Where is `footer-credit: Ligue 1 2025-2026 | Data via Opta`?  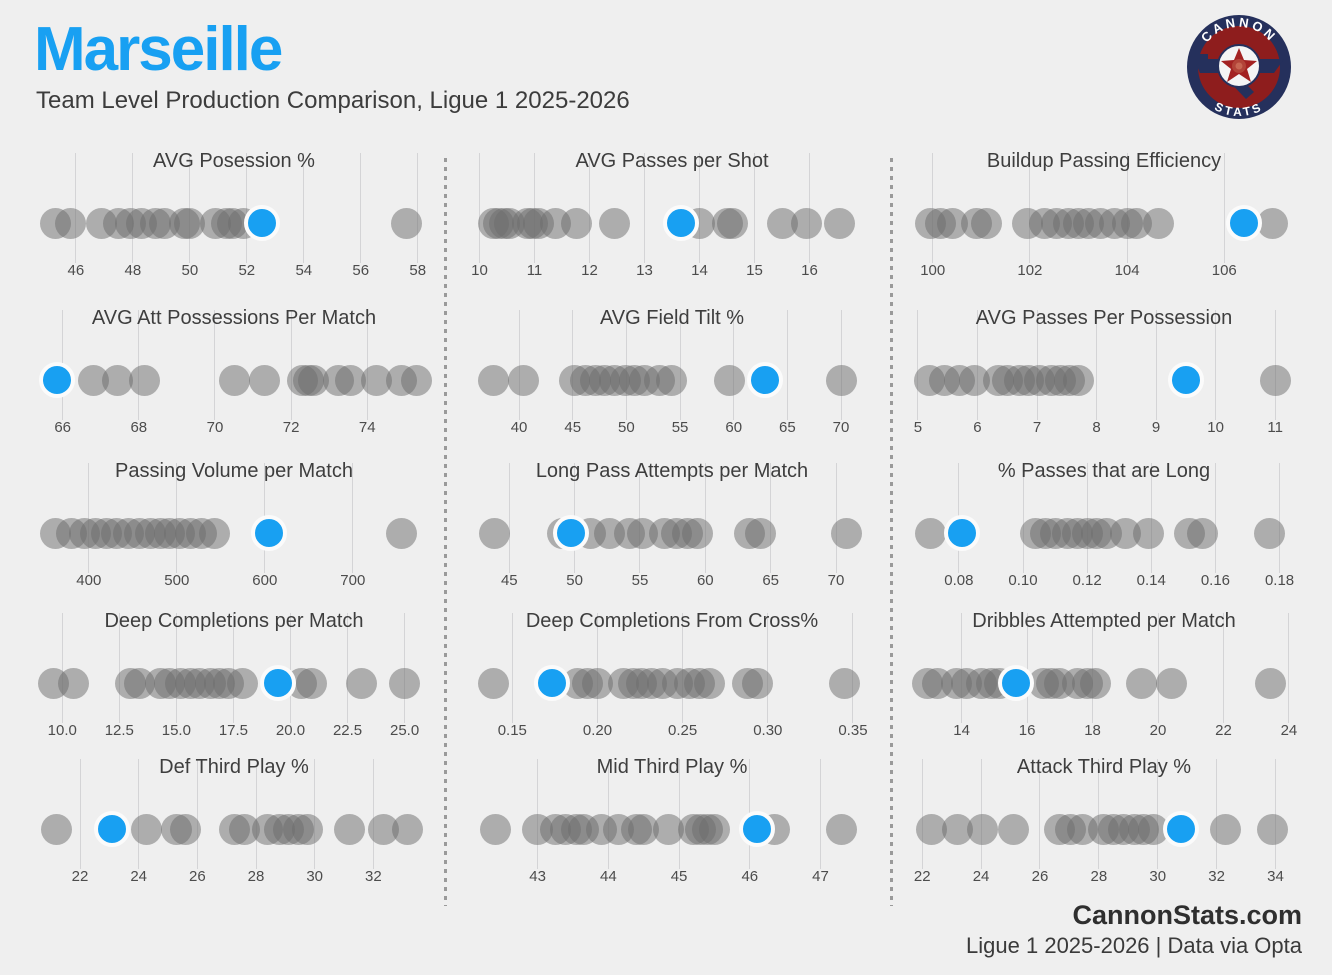
footer-credit: Ligue 1 2025-2026 | Data via Opta is located at coordinates (1134, 945).